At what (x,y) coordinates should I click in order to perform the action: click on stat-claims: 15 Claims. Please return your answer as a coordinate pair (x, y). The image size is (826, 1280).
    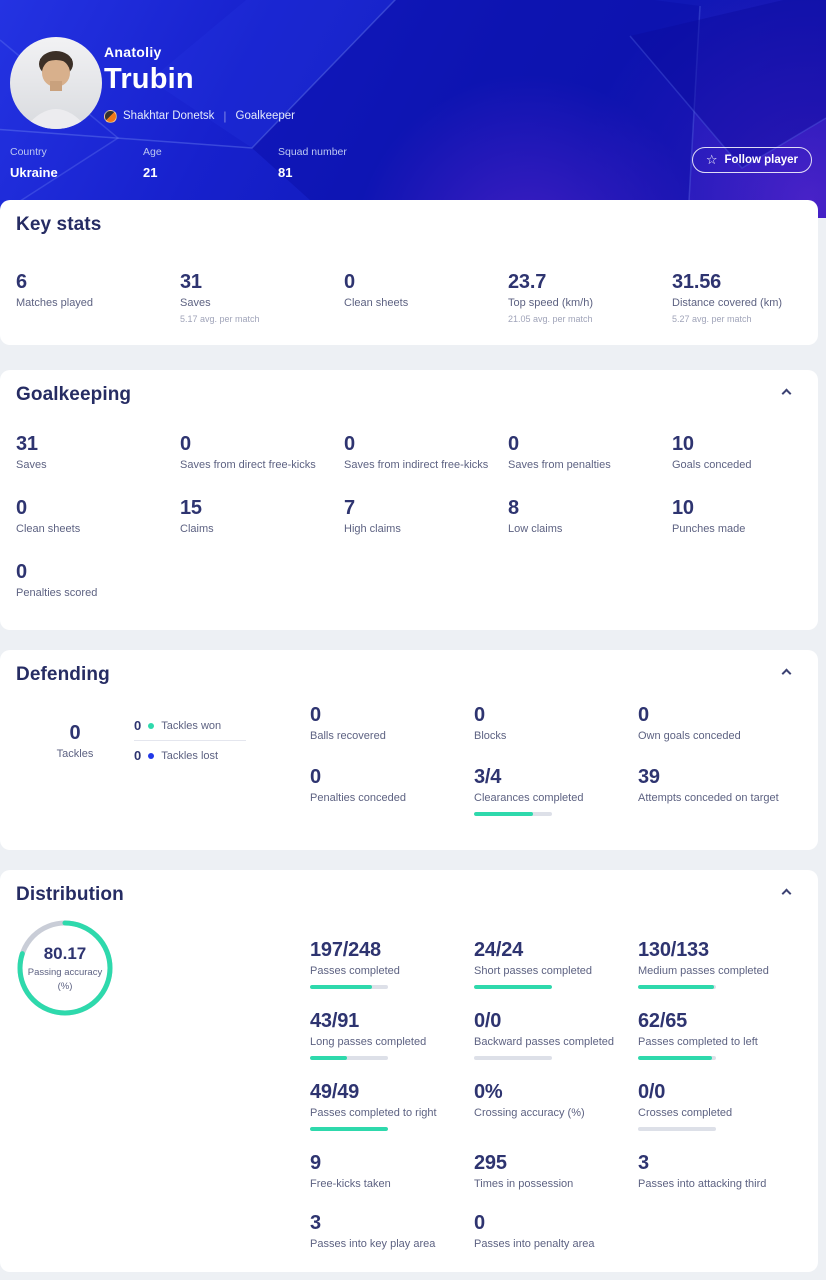
    Looking at the image, I should click on (197, 516).